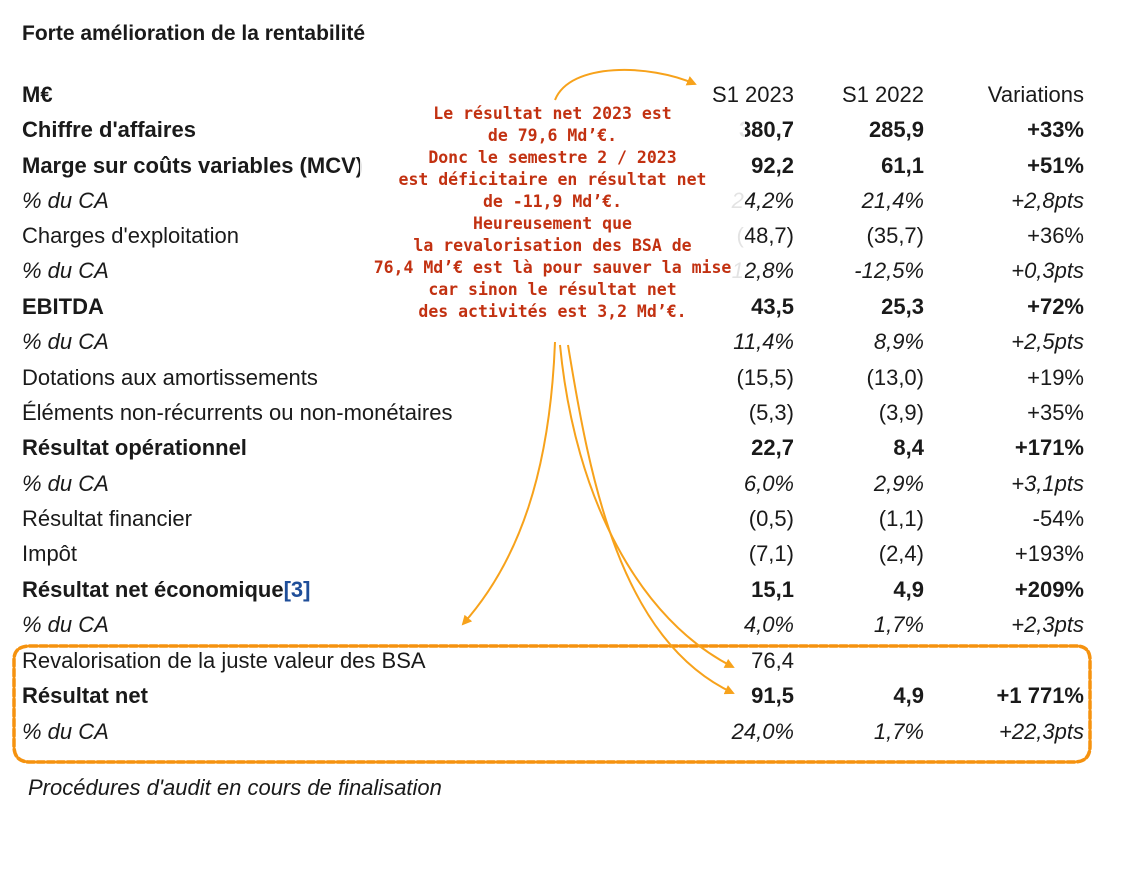  Describe the element at coordinates (153, 589) in the screenshot. I see `row-label-text: Résultat net économique` at that location.